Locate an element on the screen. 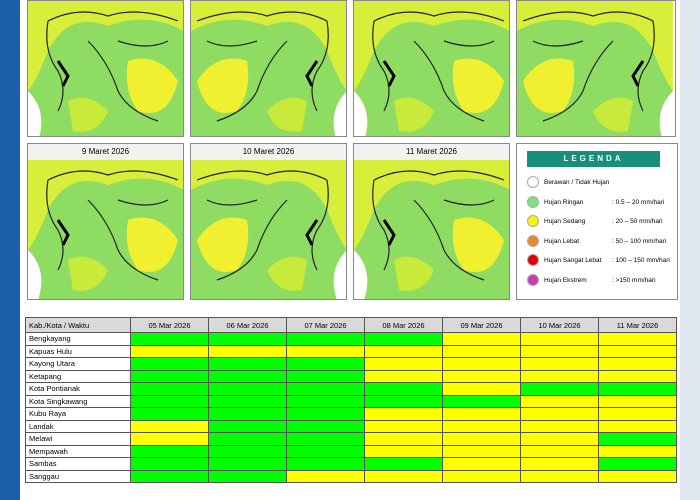 The image size is (700, 500). table-row: Melawi is located at coordinates (351, 439).